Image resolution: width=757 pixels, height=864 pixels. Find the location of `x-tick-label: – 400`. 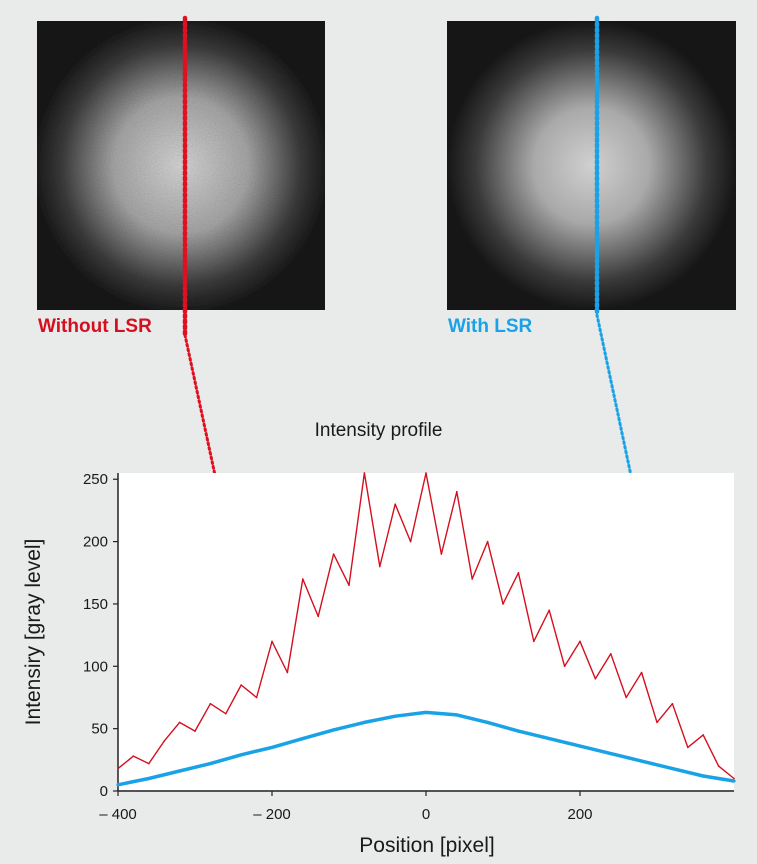

x-tick-label: – 400 is located at coordinates (118, 814).